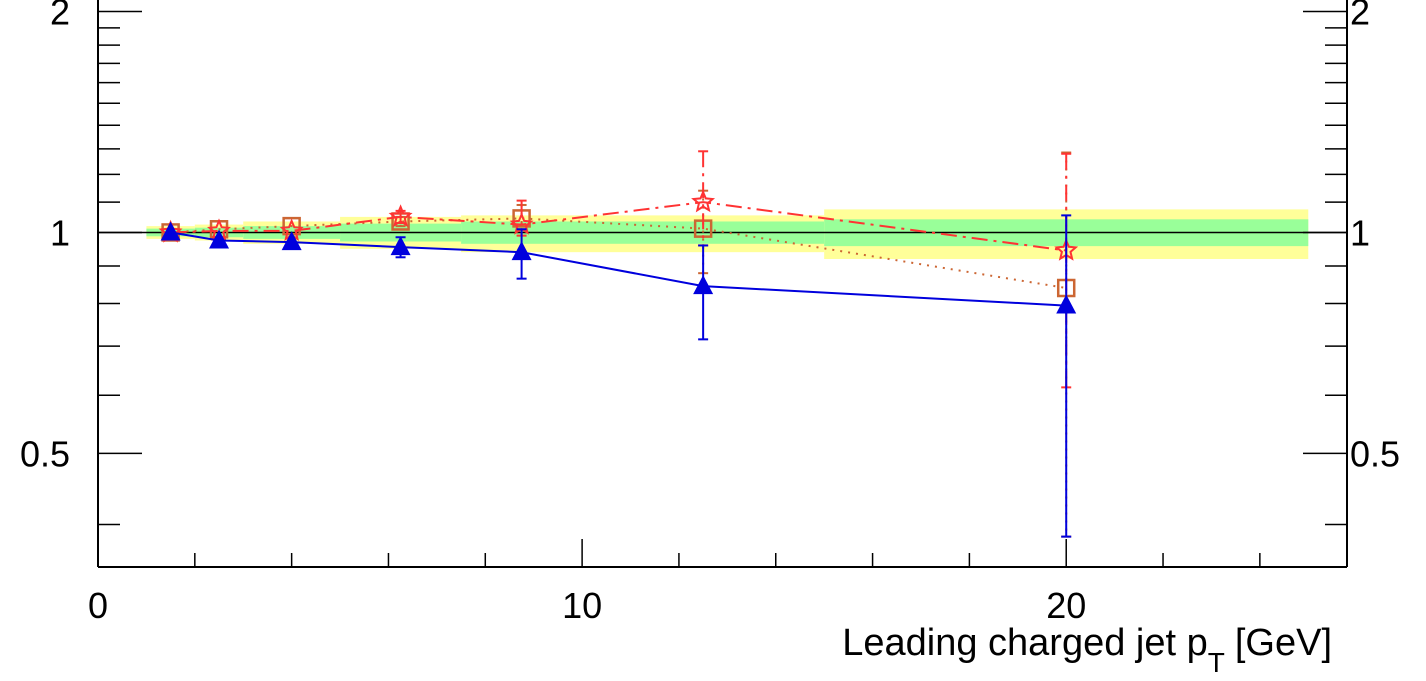 This screenshot has height=681, width=1426. What do you see at coordinates (1360, 16) in the screenshot?
I see `y-tick-label-right: 2` at bounding box center [1360, 16].